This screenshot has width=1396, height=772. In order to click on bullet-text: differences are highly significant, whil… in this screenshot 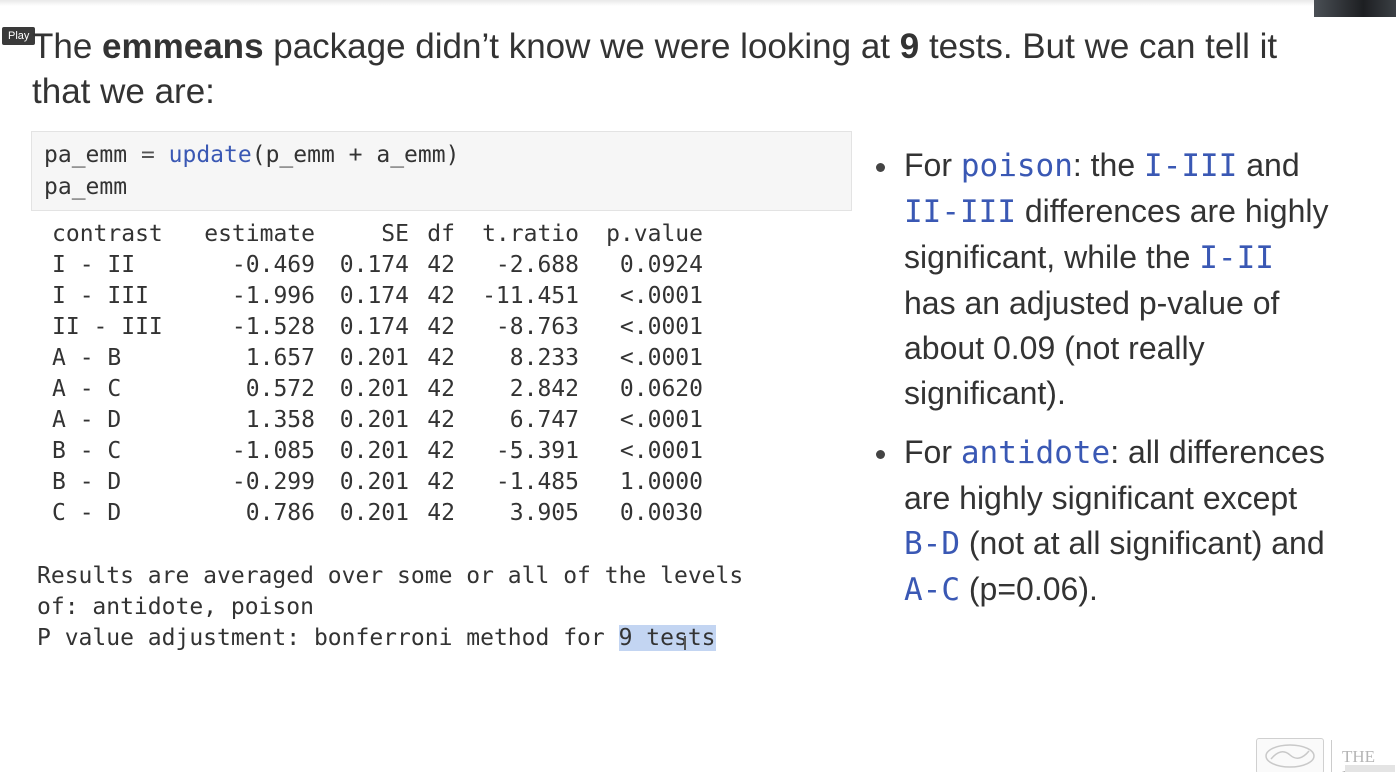, I will do `click(1116, 234)`.